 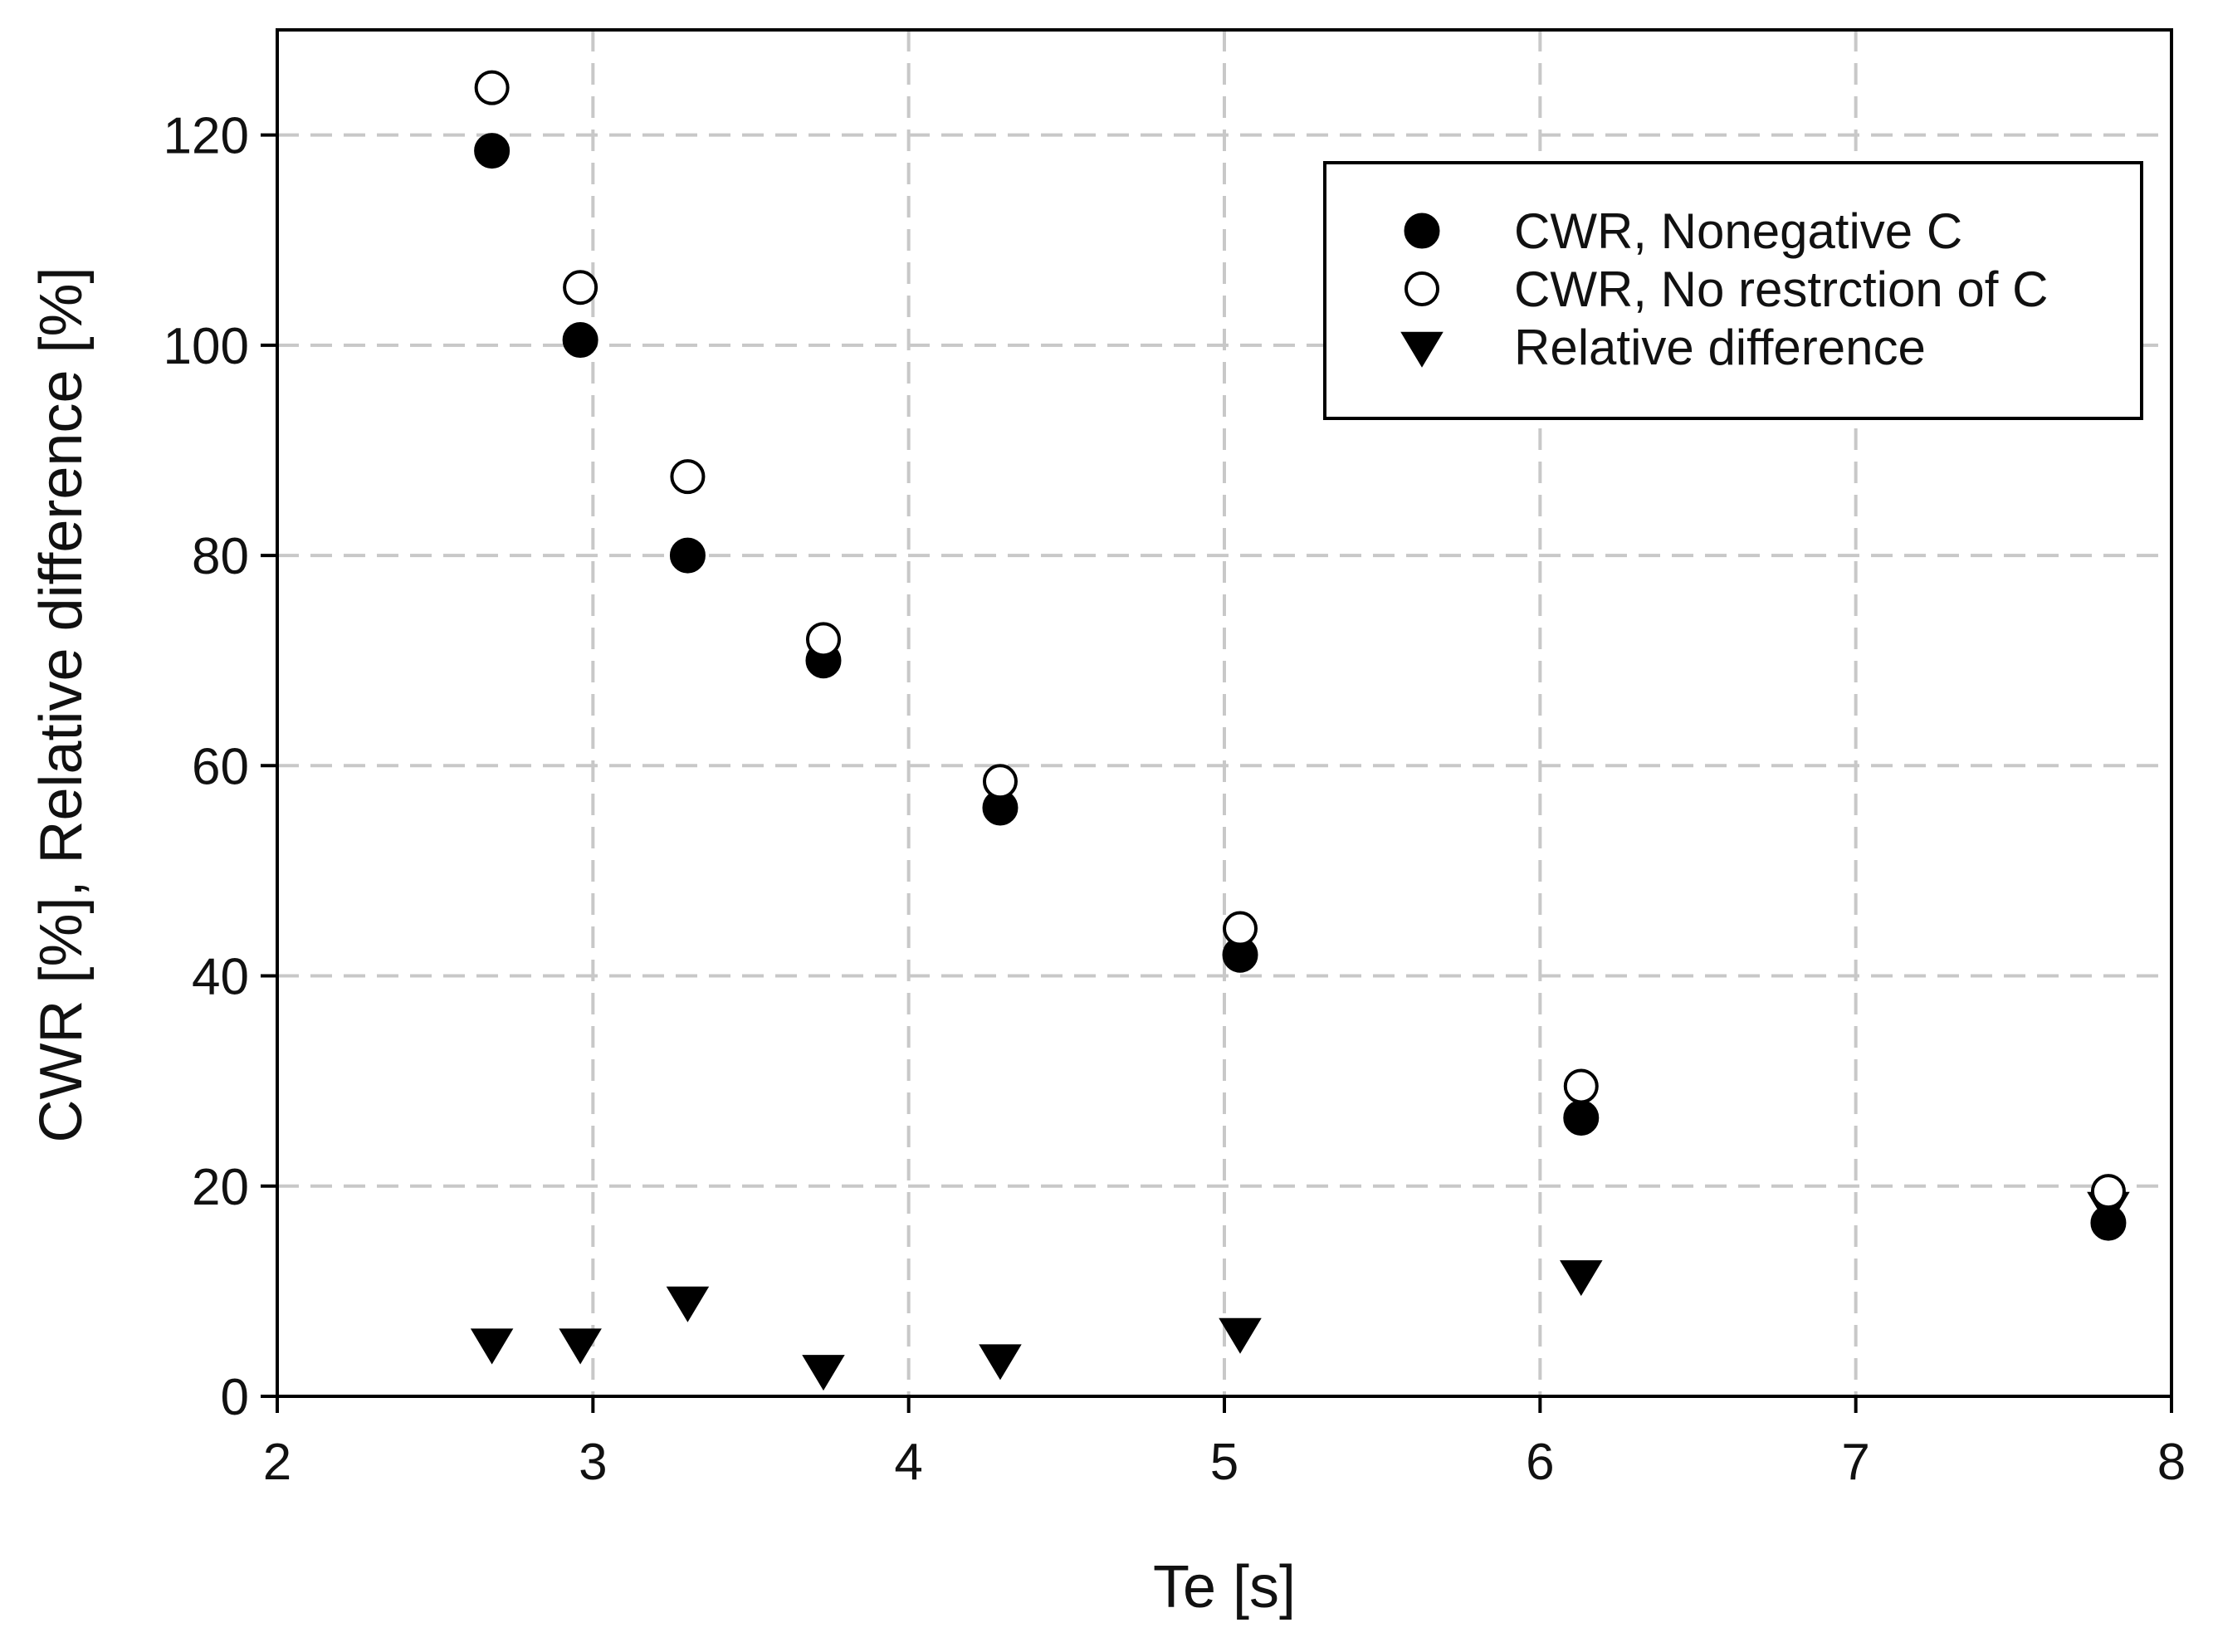 What do you see at coordinates (206, 136) in the screenshot?
I see `y-tick-label: 120` at bounding box center [206, 136].